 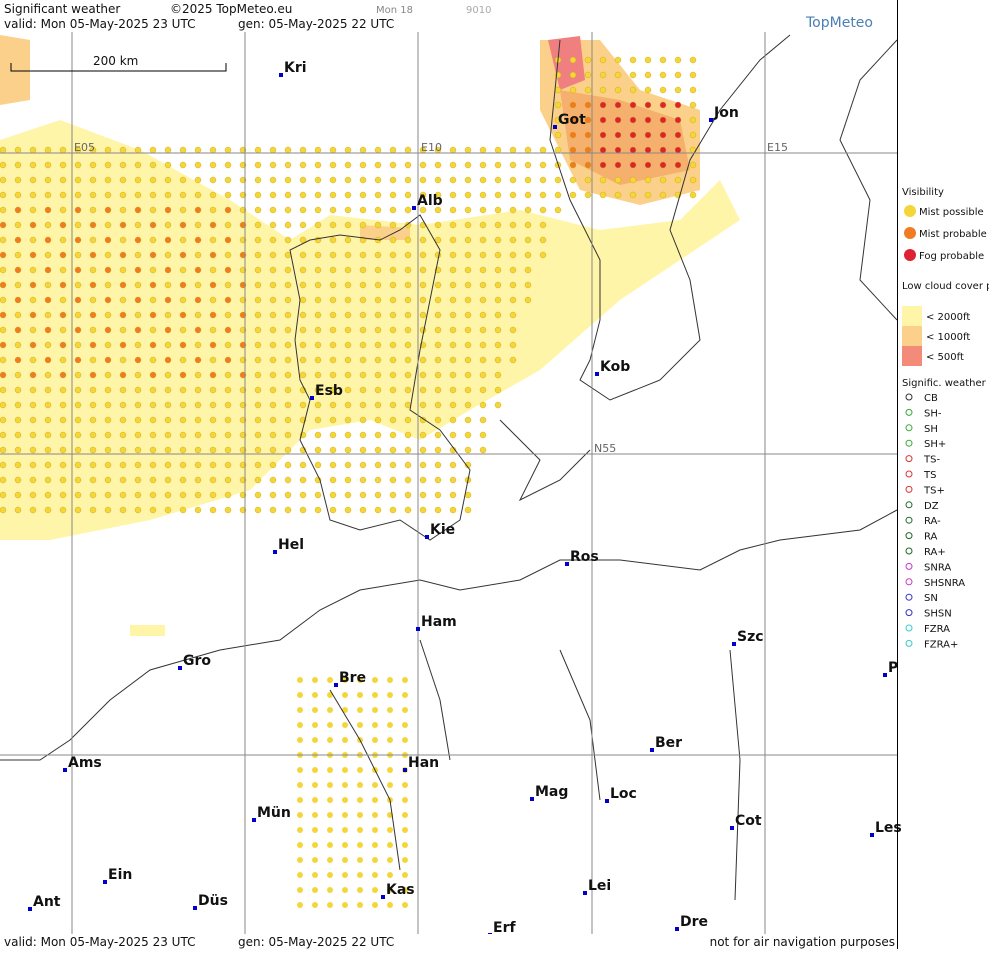 What do you see at coordinates (62, 9) in the screenshot?
I see `title: Significant weather` at bounding box center [62, 9].